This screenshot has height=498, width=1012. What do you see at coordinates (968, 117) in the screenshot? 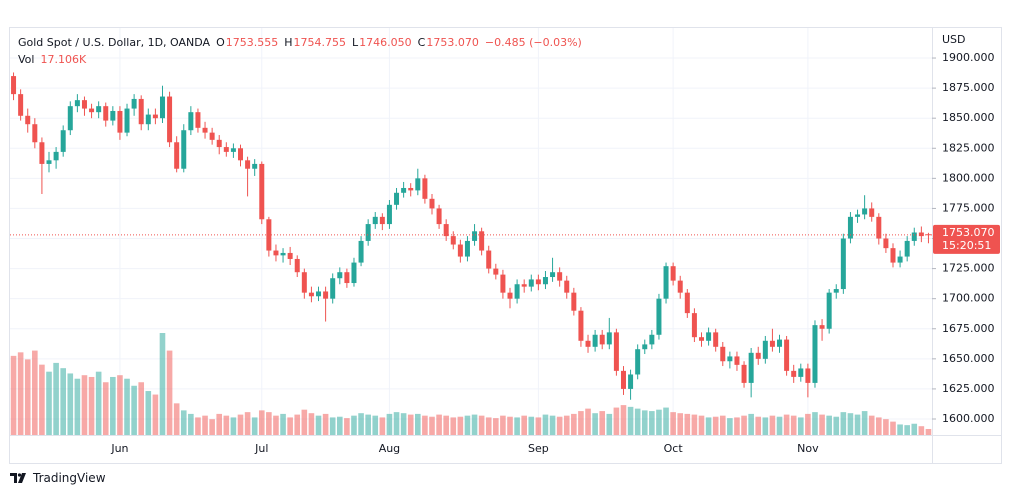
I see `y-tick-label: 1850.000` at bounding box center [968, 117].